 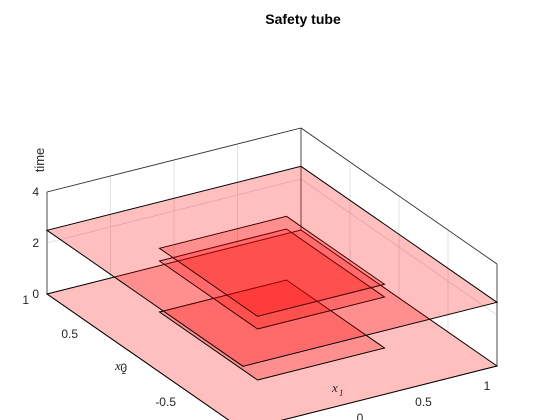 What do you see at coordinates (487, 386) in the screenshot?
I see `x-tick-label: 1` at bounding box center [487, 386].